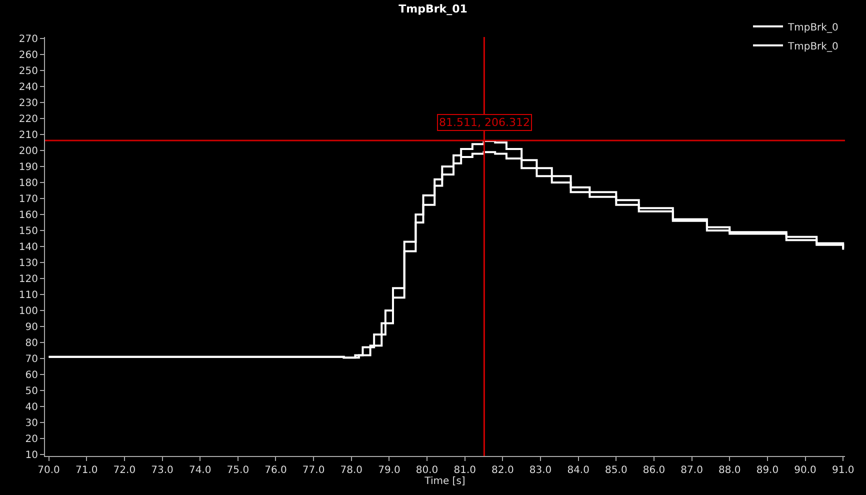 The image size is (866, 495). Describe the element at coordinates (31, 343) in the screenshot. I see `y-tick-label: 80` at that location.